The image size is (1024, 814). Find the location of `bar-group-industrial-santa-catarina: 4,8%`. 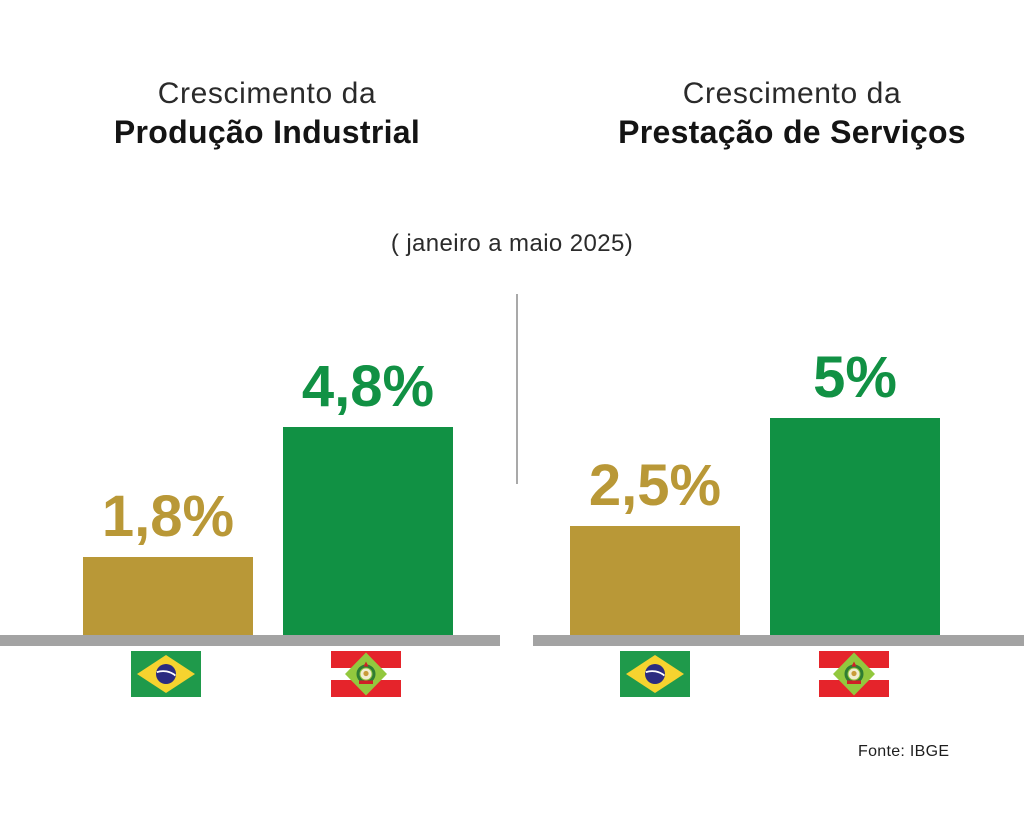

bar-group-industrial-santa-catarina: 4,8% is located at coordinates (368, 496).